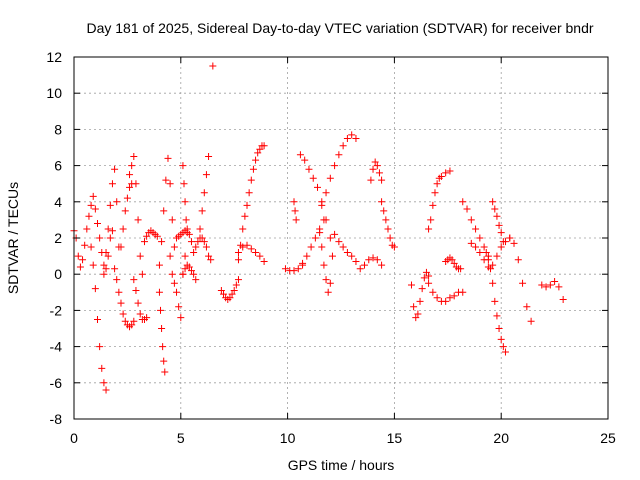  Describe the element at coordinates (501, 438) in the screenshot. I see `x-tick-label: 20` at that location.